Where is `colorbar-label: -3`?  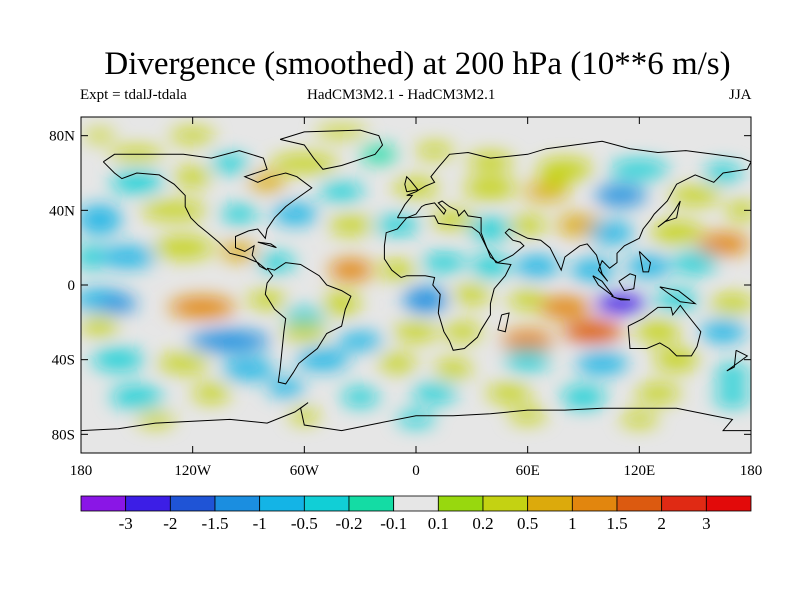
colorbar-label: -3 is located at coordinates (126, 523).